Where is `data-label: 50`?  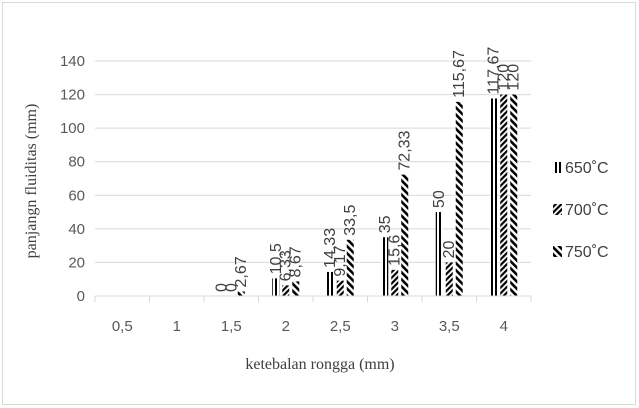 data-label: 50 is located at coordinates (439, 199).